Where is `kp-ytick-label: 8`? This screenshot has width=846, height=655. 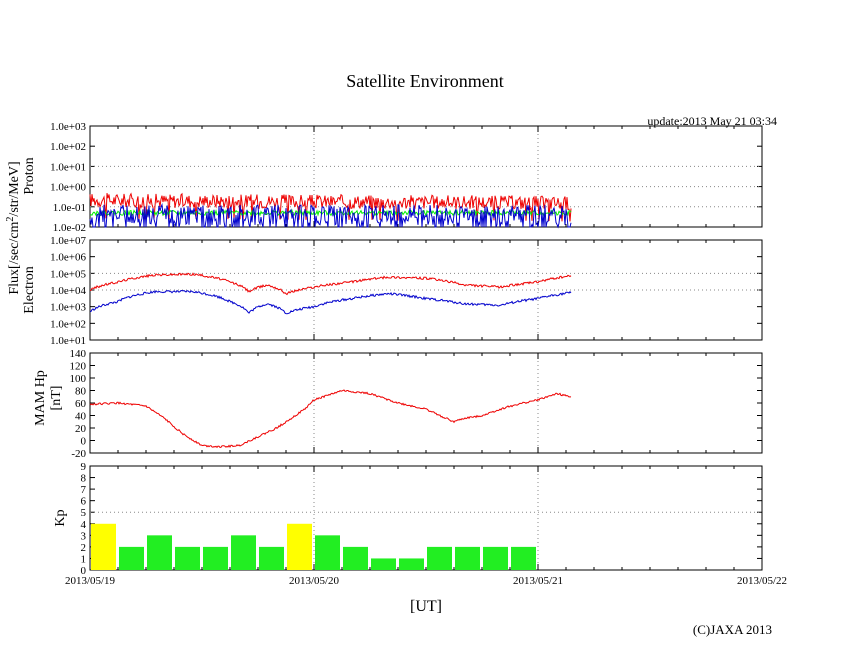 kp-ytick-label: 8 is located at coordinates (84, 479).